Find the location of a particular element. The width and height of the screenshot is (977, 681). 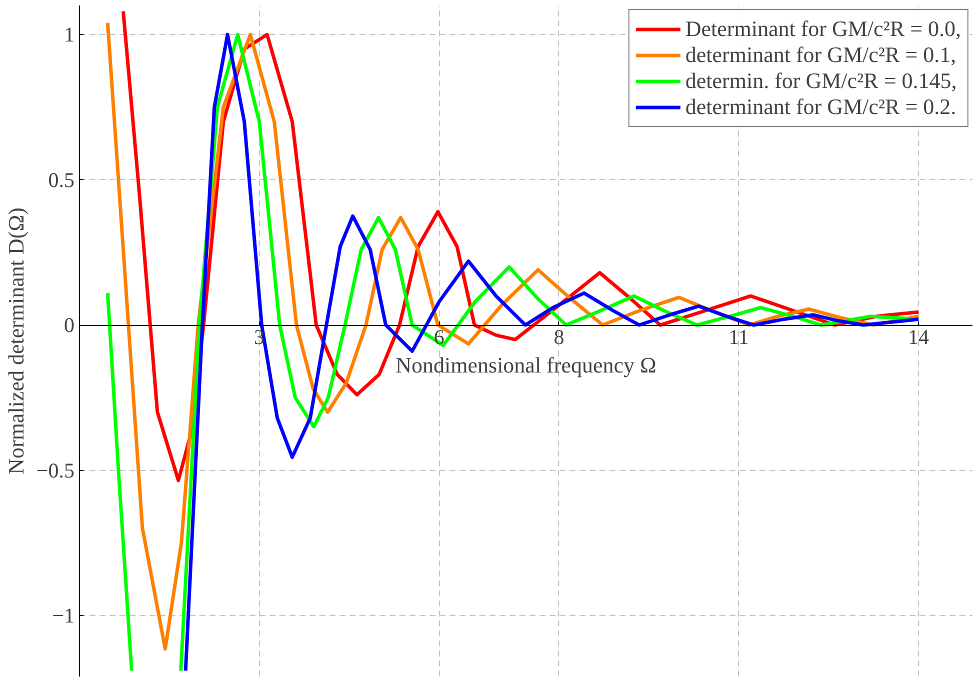

legend-label: determinant for GM/c²R = 0.2. is located at coordinates (820, 107).